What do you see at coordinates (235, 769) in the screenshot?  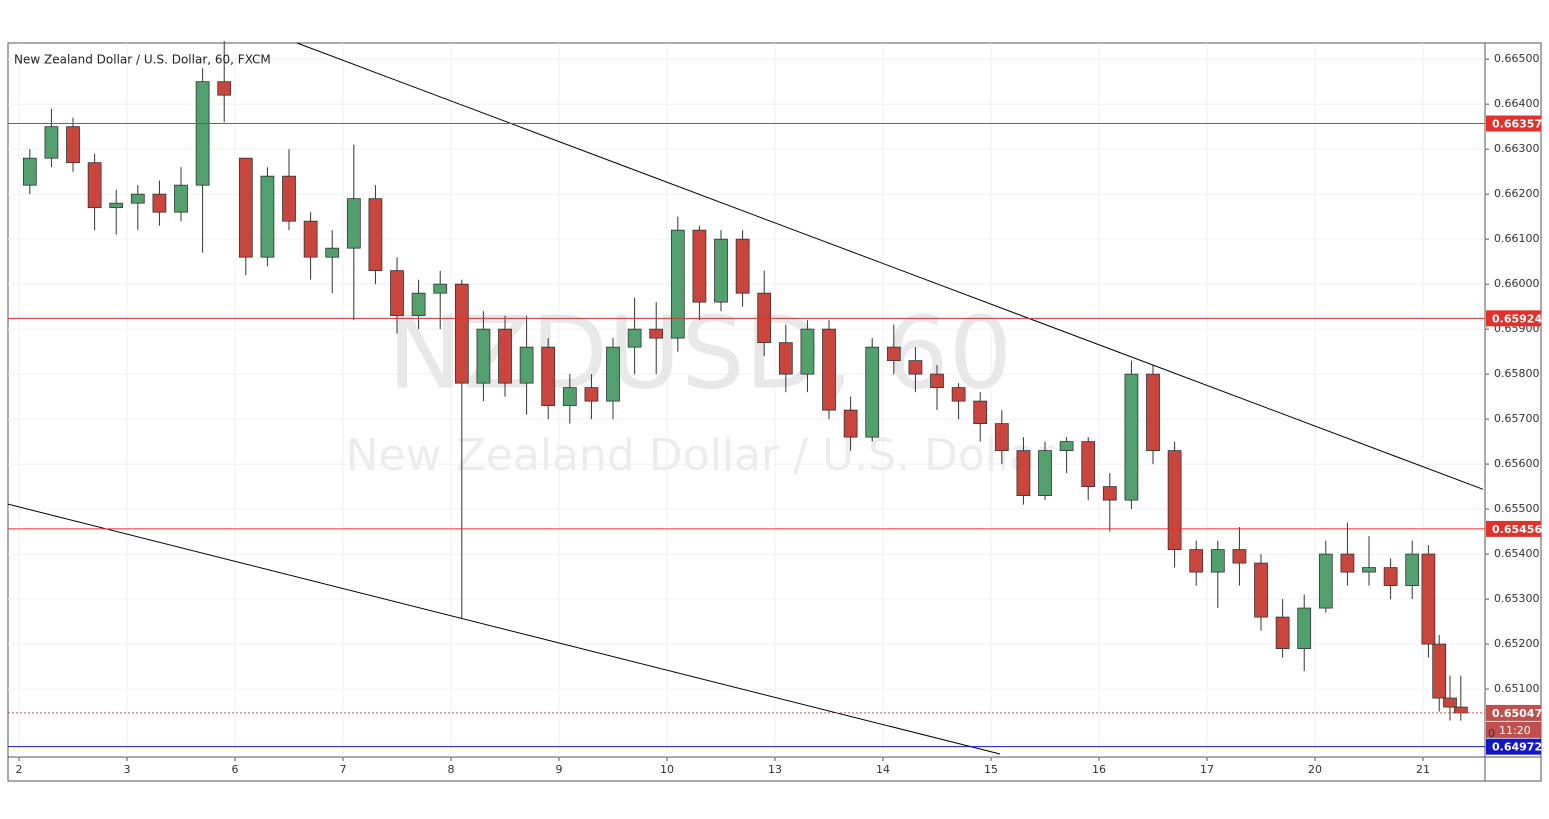 I see `x-tick-label: 6` at bounding box center [235, 769].